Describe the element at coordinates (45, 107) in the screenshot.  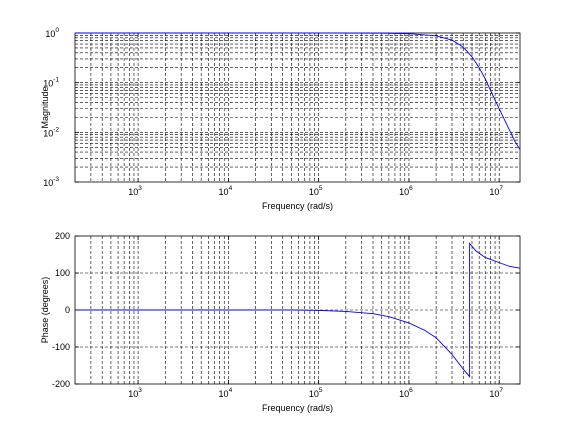
I see `magnitude-y-axis-label: Magnitude` at that location.